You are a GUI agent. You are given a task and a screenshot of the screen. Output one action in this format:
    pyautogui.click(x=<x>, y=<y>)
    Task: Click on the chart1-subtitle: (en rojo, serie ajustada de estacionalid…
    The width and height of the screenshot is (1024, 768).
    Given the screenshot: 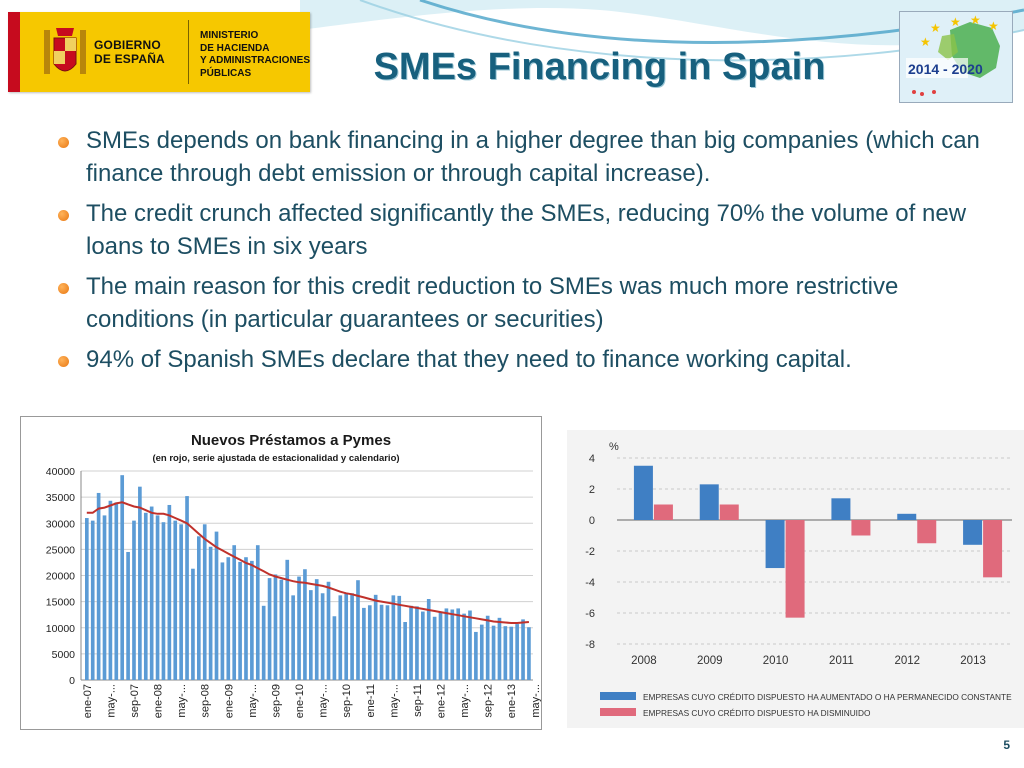 What is the action you would take?
    pyautogui.click(x=275, y=458)
    